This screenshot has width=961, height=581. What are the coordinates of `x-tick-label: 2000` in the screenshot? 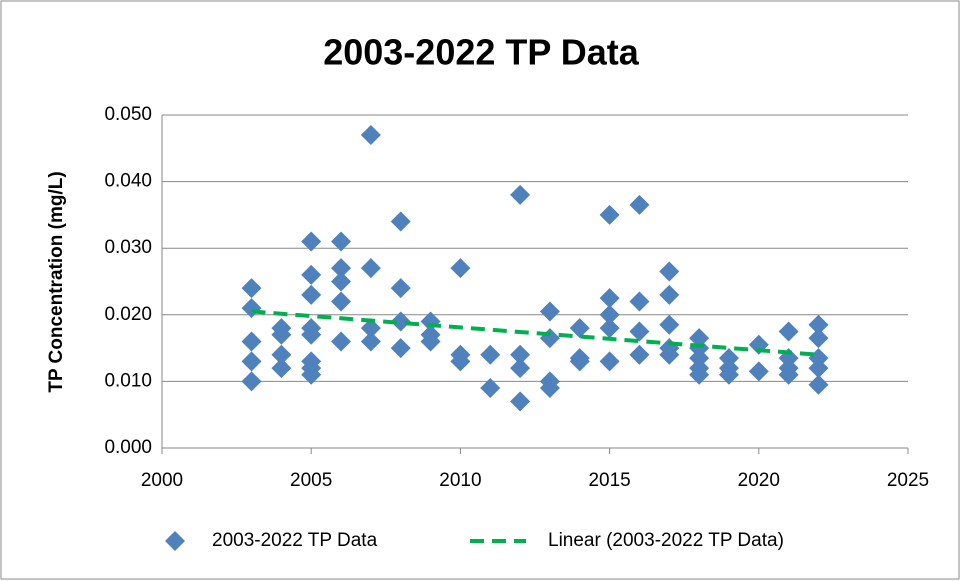 It's located at (162, 480).